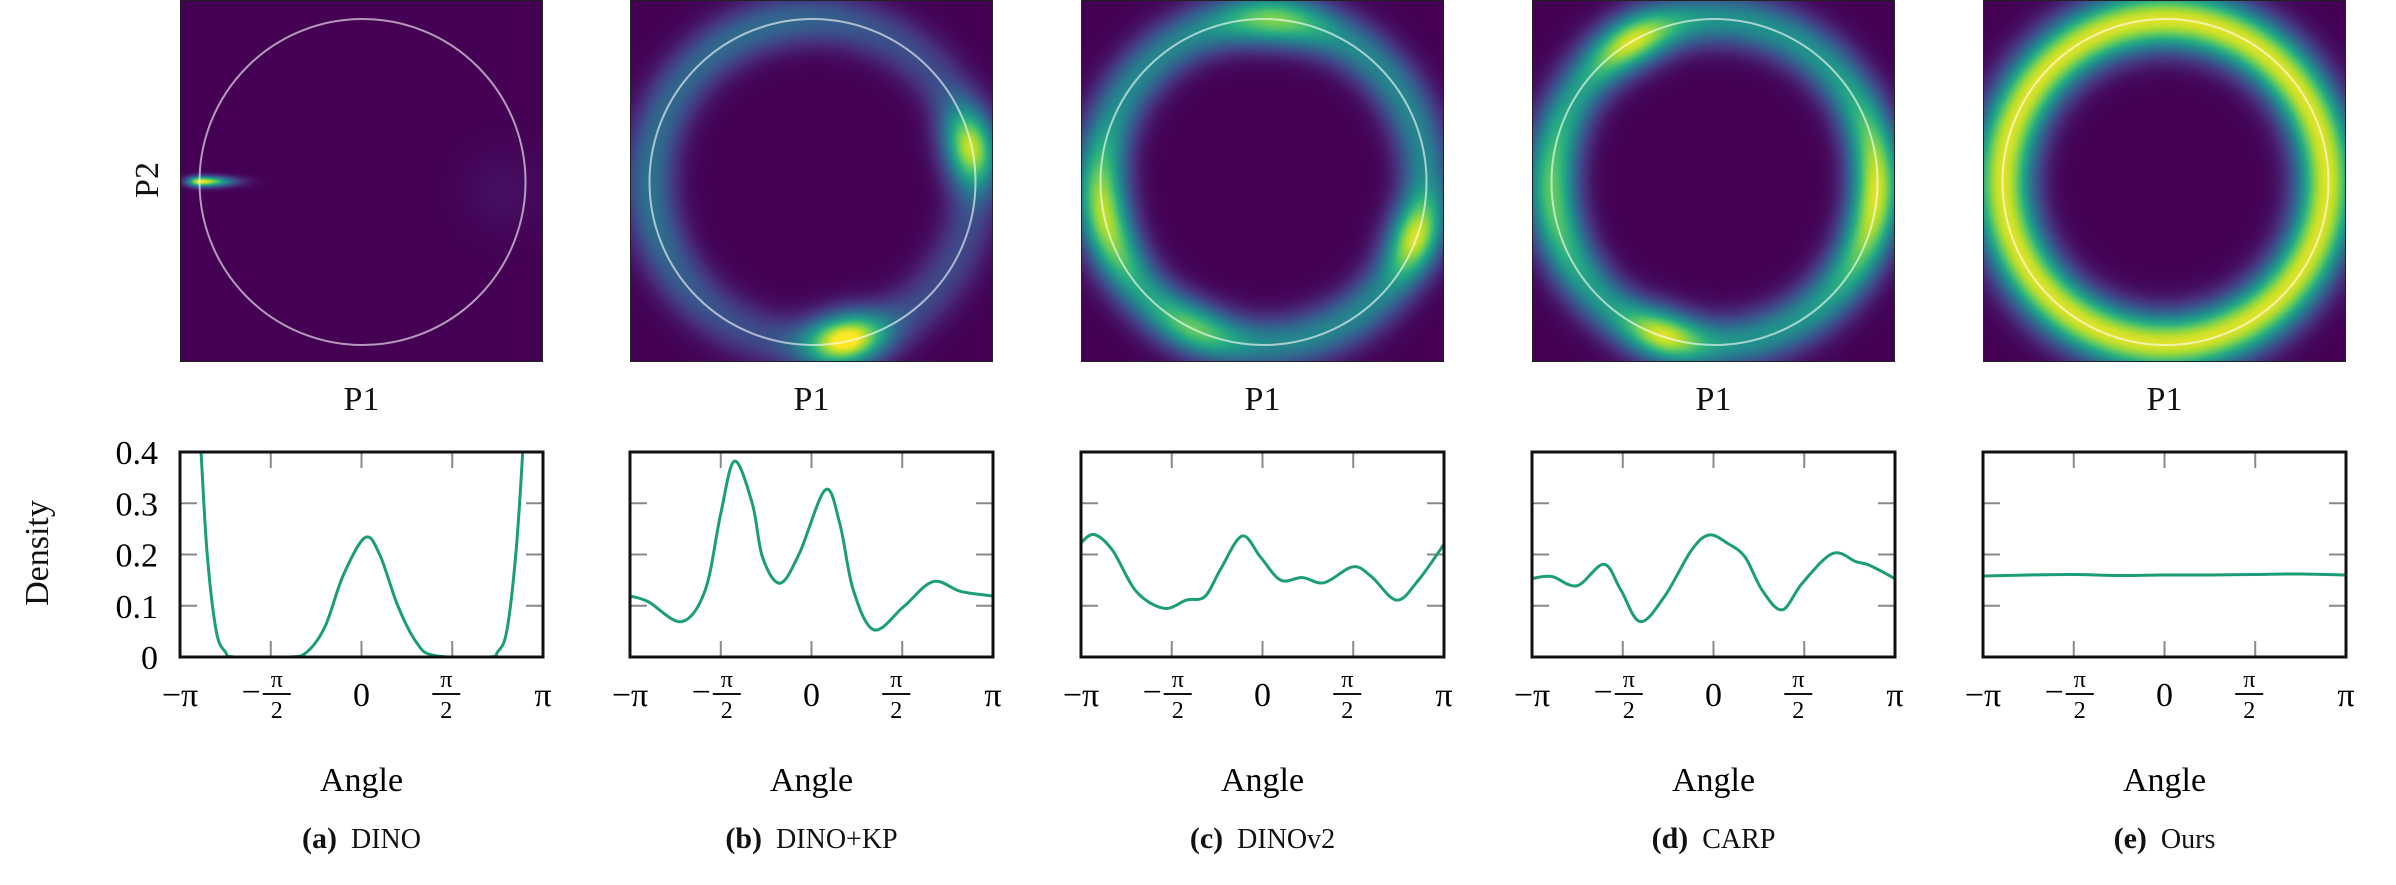  I want to click on subfigure-caption: (b) DINO+KP, so click(811, 839).